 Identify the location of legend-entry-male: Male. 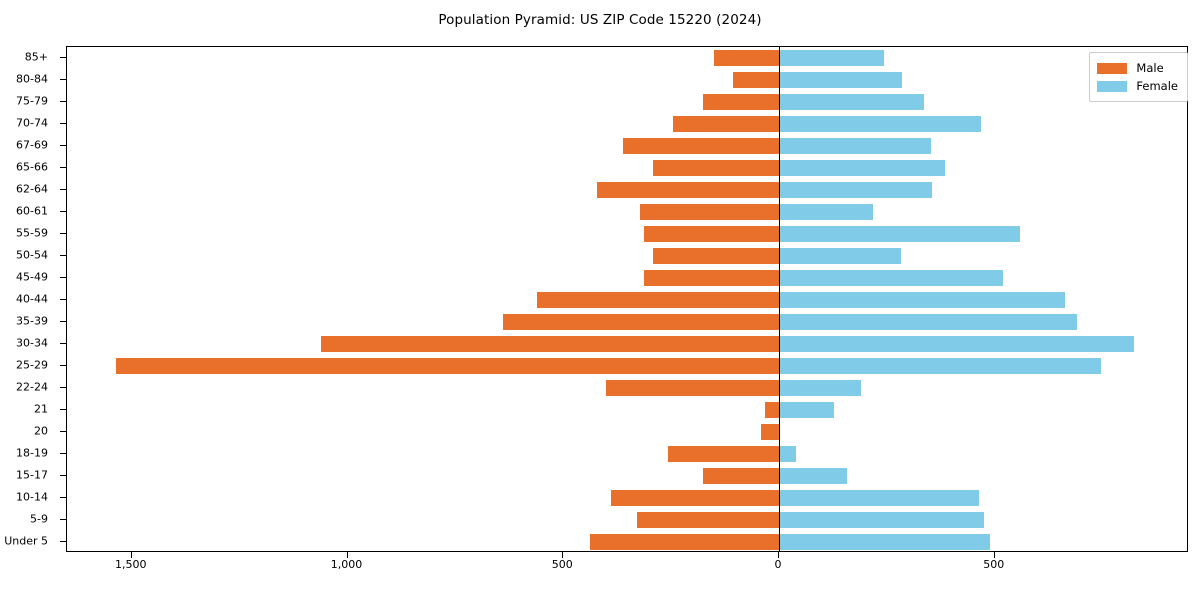
(1137, 68).